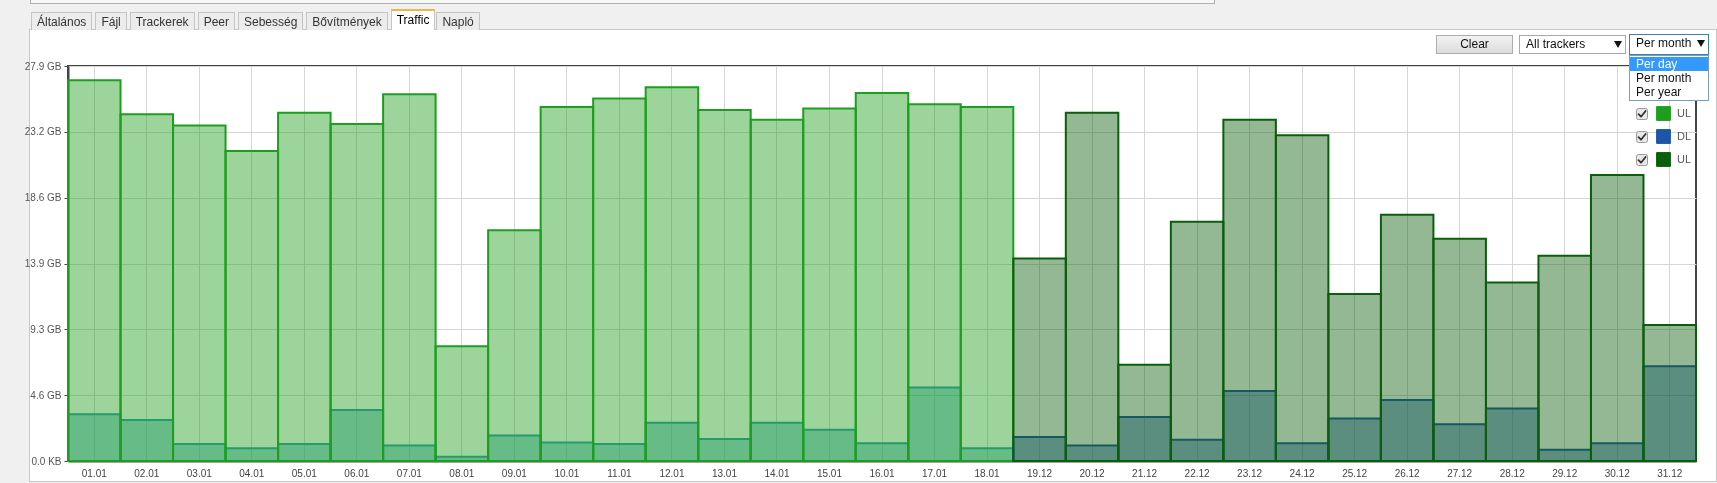 Image resolution: width=1717 pixels, height=483 pixels. I want to click on x-tick-label: 14.01, so click(777, 473).